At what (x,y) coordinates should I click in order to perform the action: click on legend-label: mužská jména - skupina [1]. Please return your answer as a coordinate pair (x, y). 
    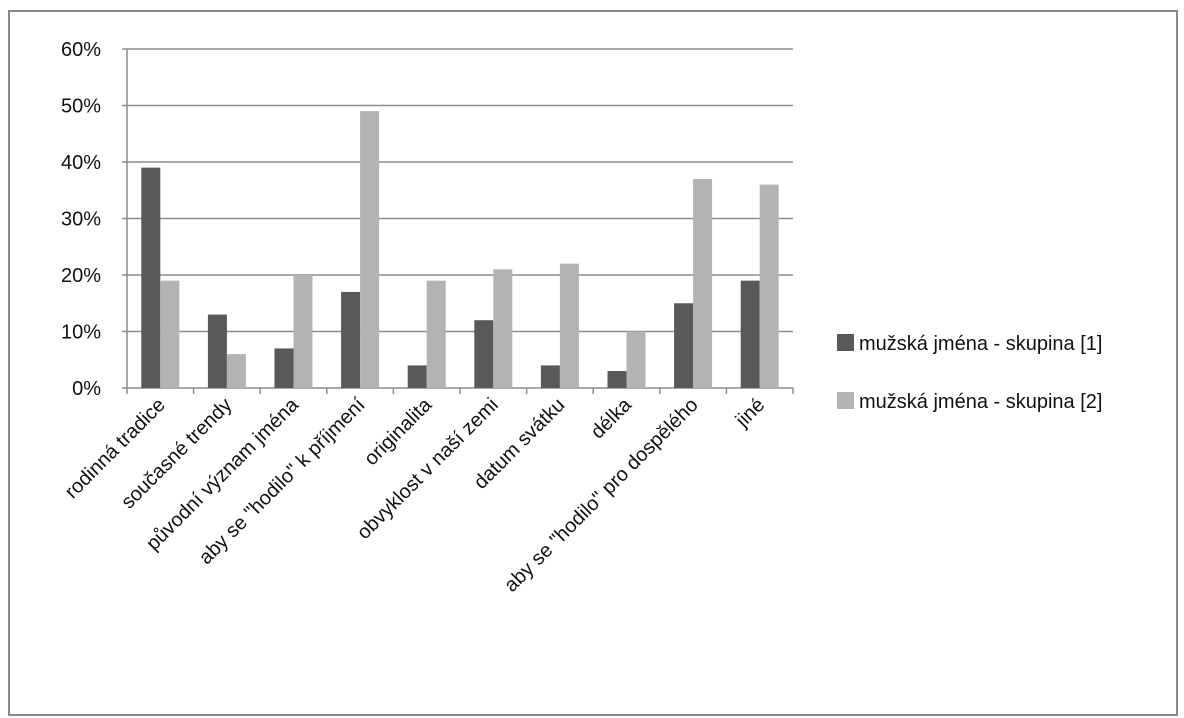
    Looking at the image, I should click on (980, 344).